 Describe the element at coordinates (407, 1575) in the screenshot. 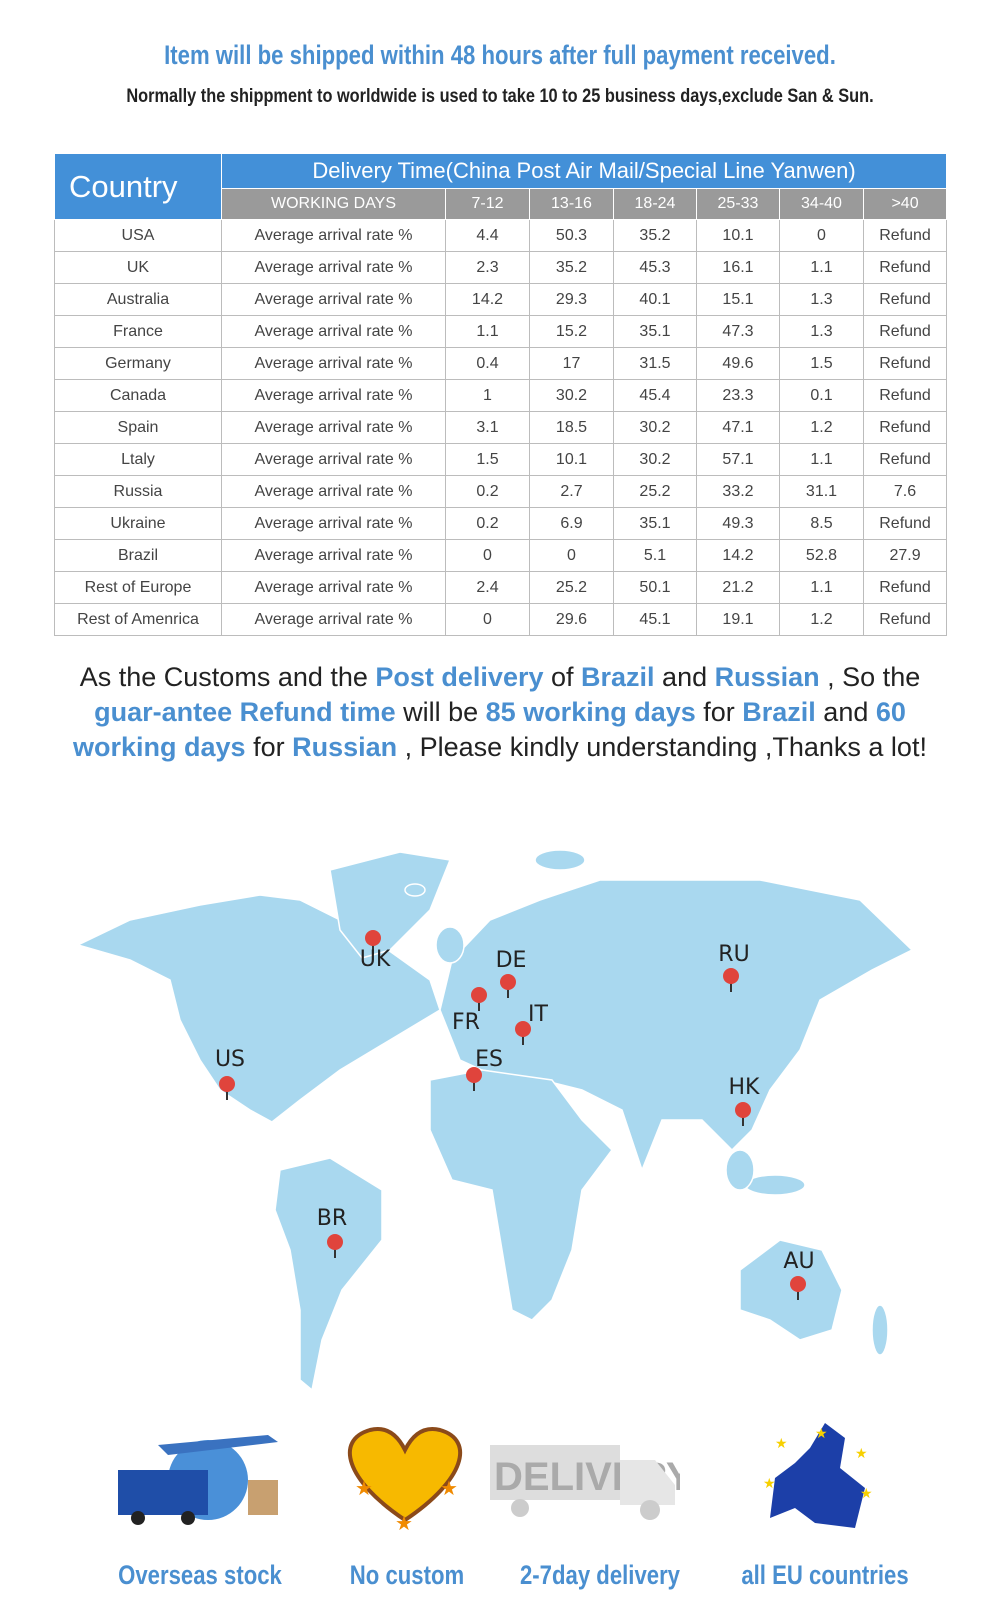

I see `feature-label: No custom` at that location.